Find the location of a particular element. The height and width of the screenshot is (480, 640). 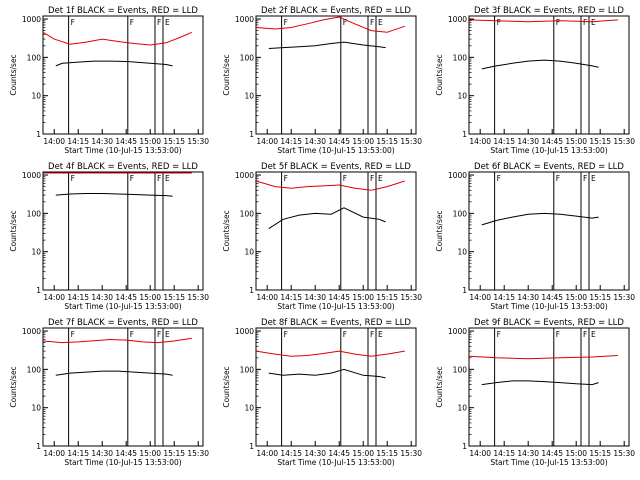

chart-title: Det 7f BLACK = Events, RED = LLD is located at coordinates (123, 323).